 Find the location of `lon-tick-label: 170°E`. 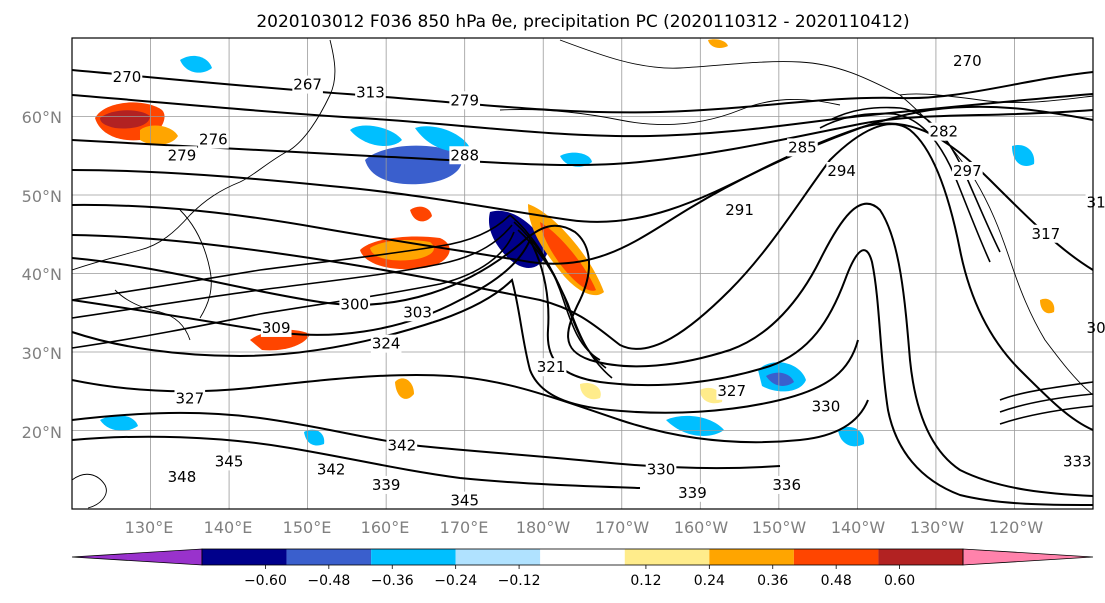

lon-tick-label: 170°E is located at coordinates (464, 527).